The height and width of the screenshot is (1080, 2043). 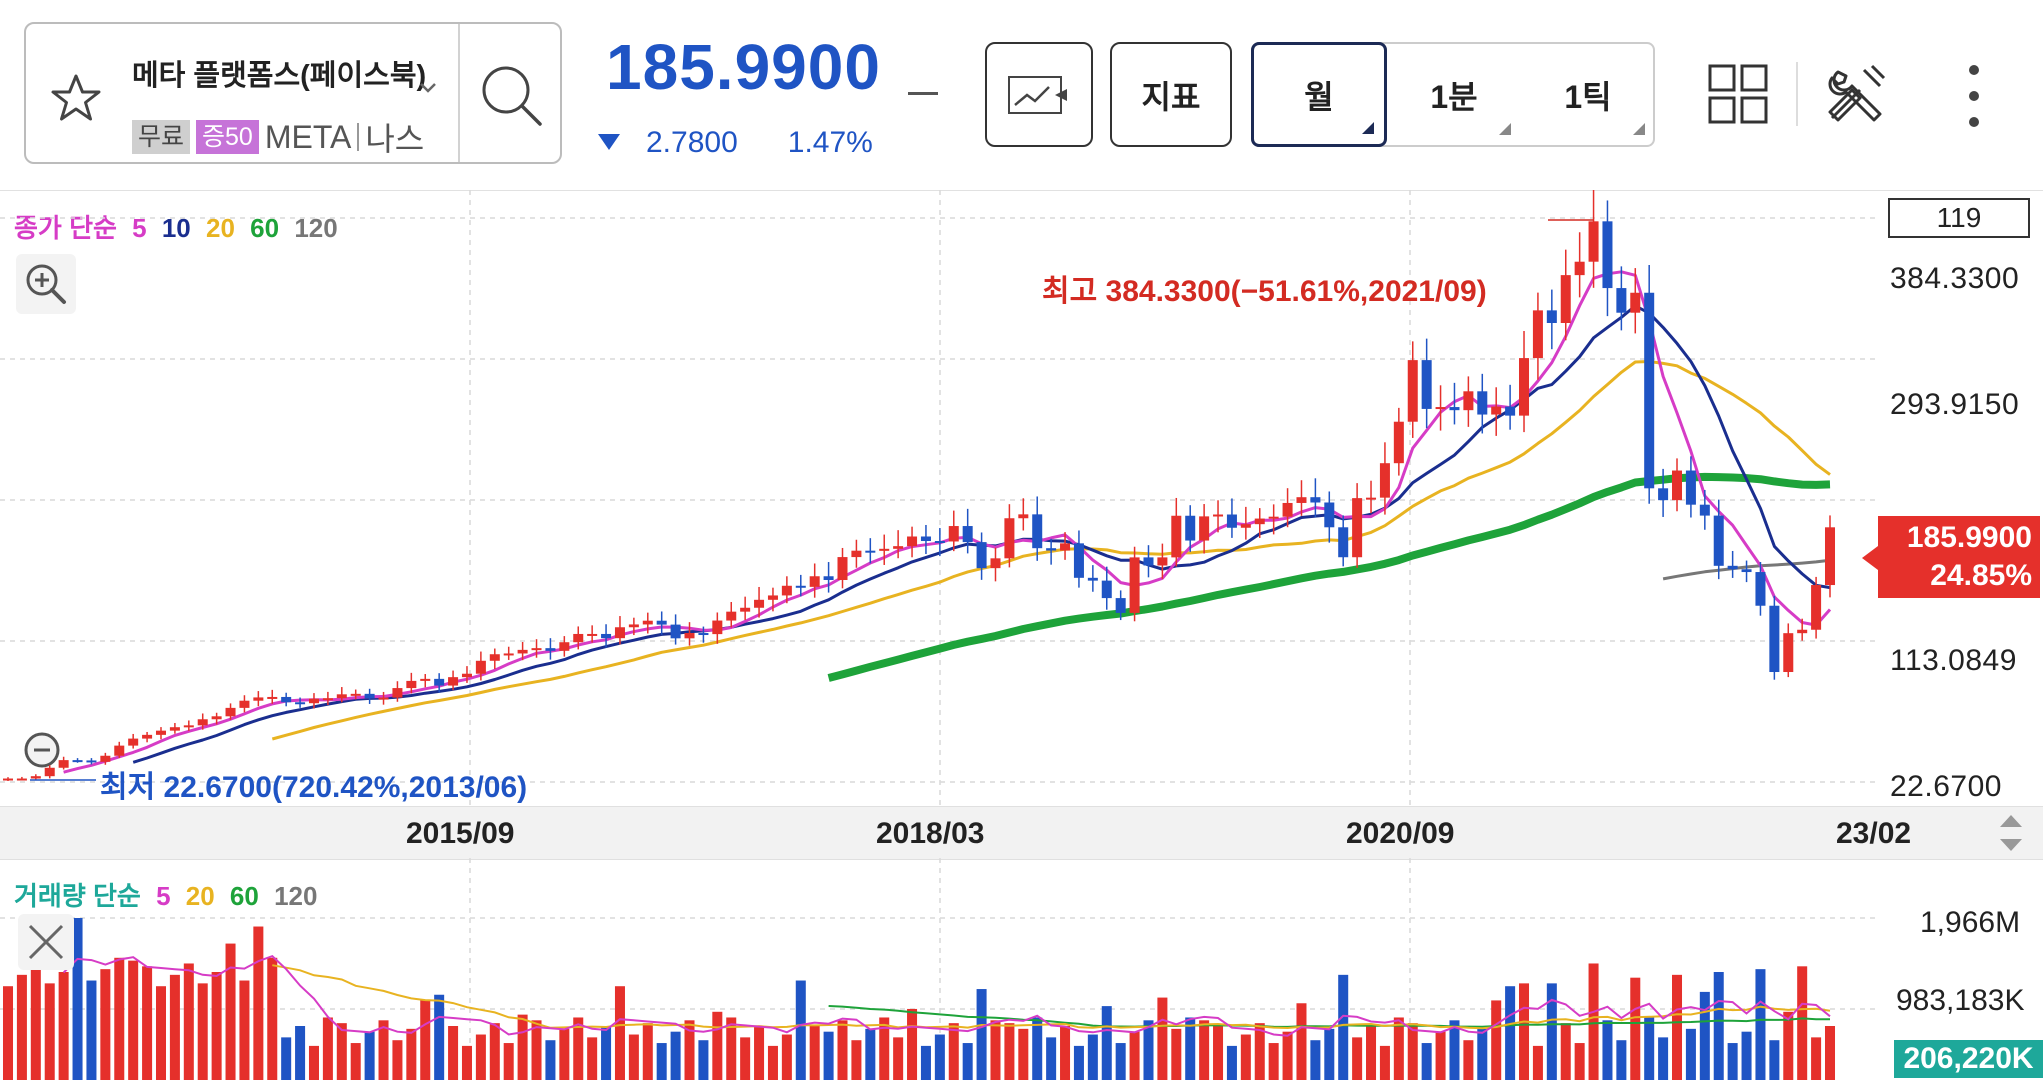 What do you see at coordinates (358, 137) in the screenshot?
I see `tag-divider` at bounding box center [358, 137].